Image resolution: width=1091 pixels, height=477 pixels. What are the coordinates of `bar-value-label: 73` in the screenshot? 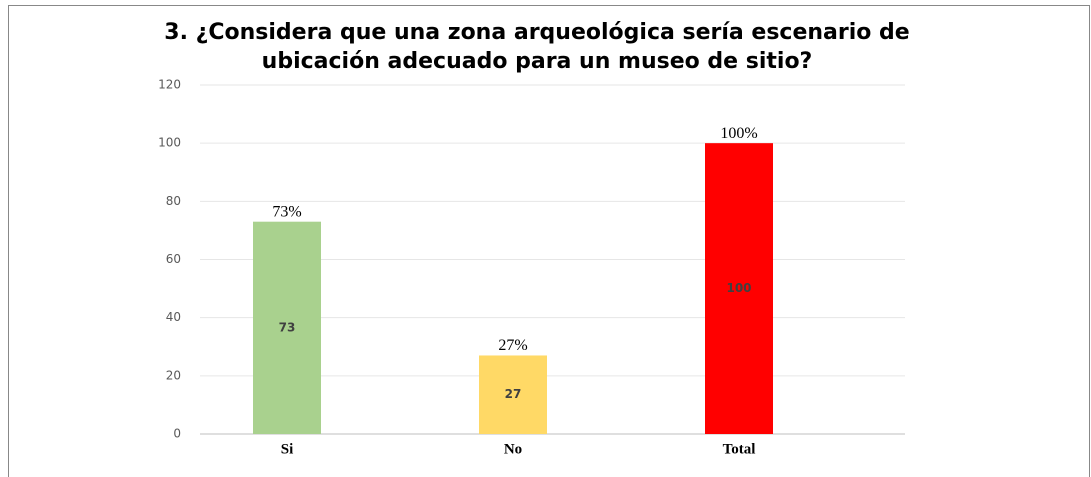 It's located at (287, 327).